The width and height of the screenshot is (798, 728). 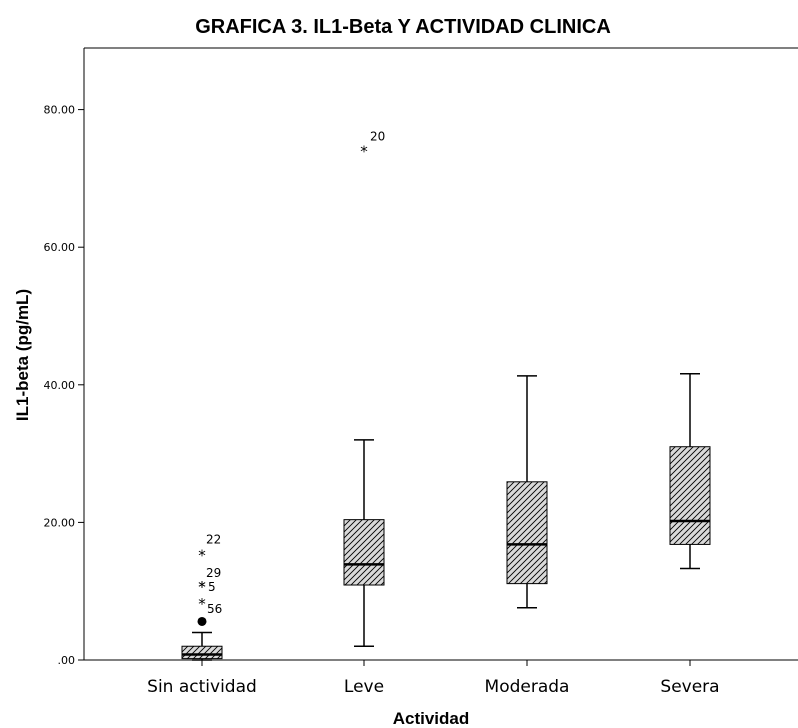 I want to click on outlier-circle, so click(x=202, y=621).